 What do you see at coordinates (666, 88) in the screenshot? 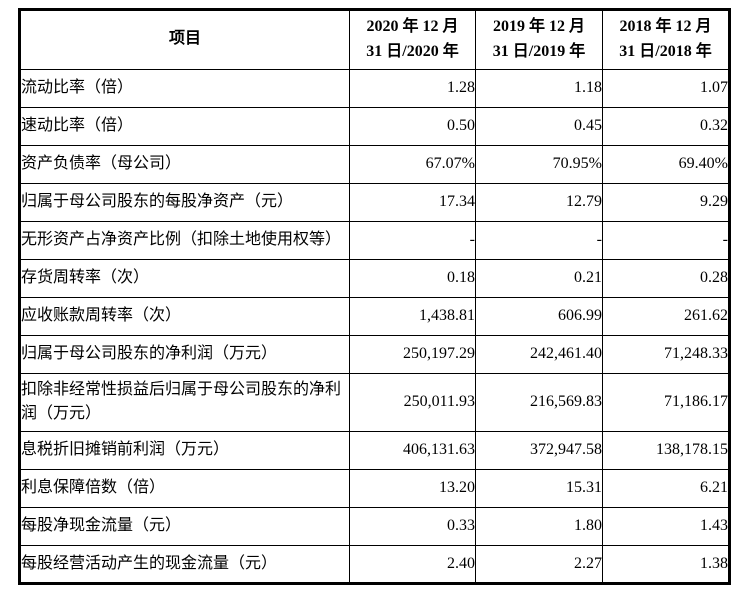
I see `cell-value-2018: 1.07` at bounding box center [666, 88].